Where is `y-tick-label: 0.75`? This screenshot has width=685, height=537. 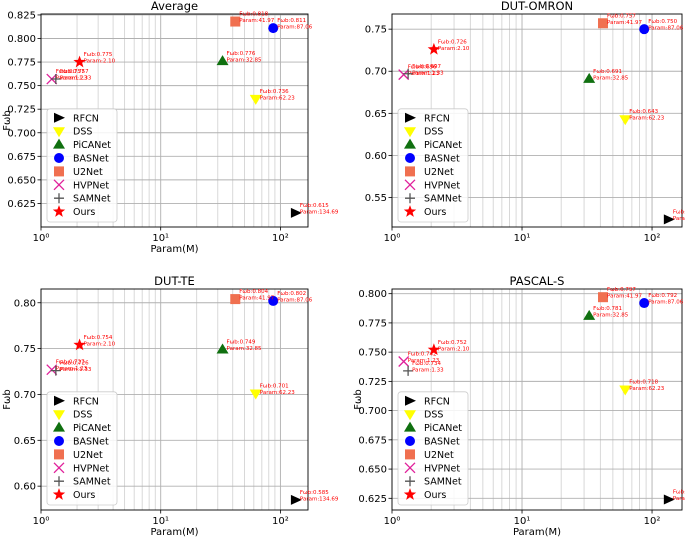
y-tick-label: 0.75 is located at coordinates (25, 349).